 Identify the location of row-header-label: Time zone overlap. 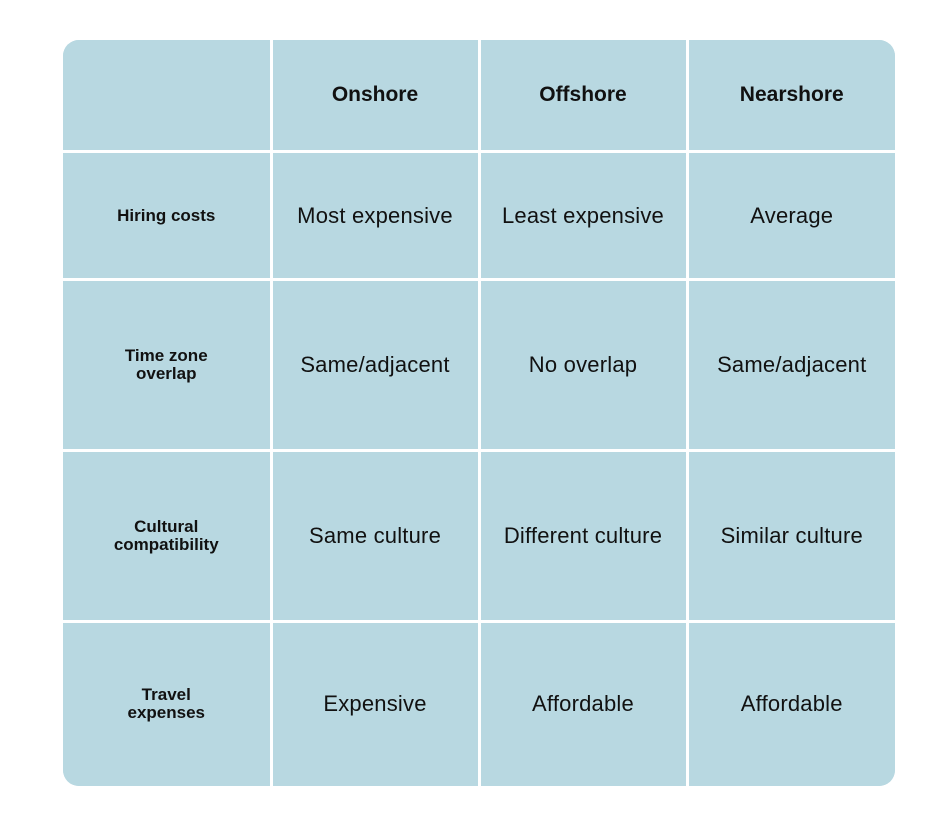
(166, 364).